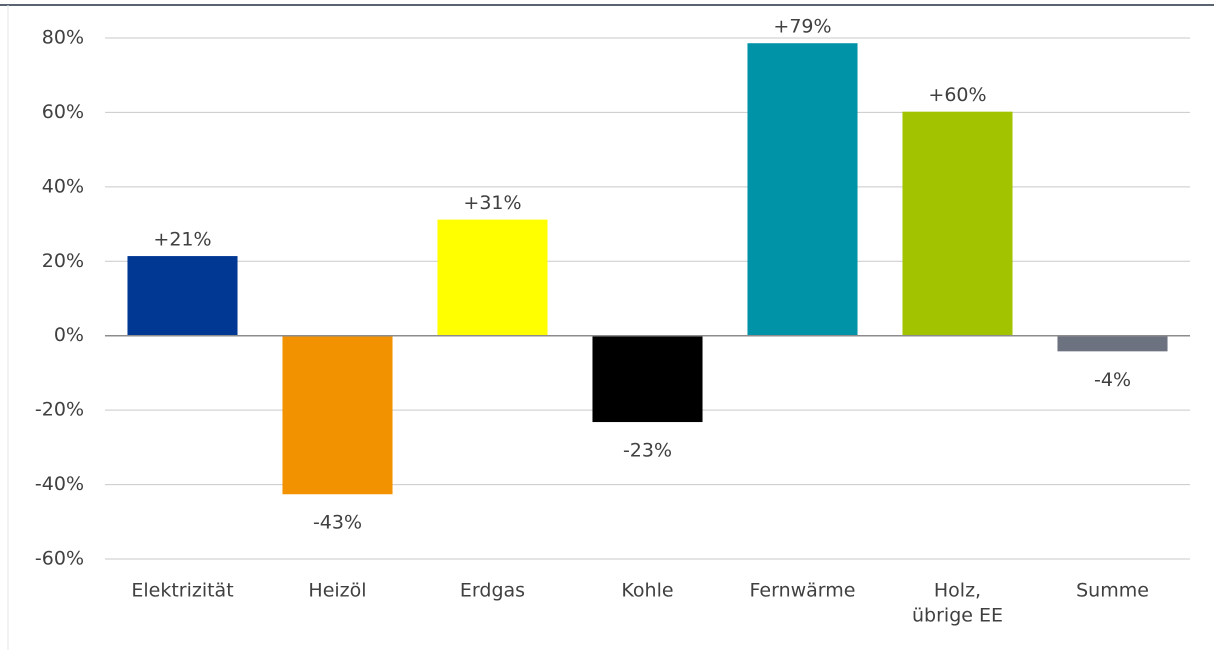 This screenshot has width=1214, height=650. I want to click on y-tick-label: 0%, so click(69, 335).